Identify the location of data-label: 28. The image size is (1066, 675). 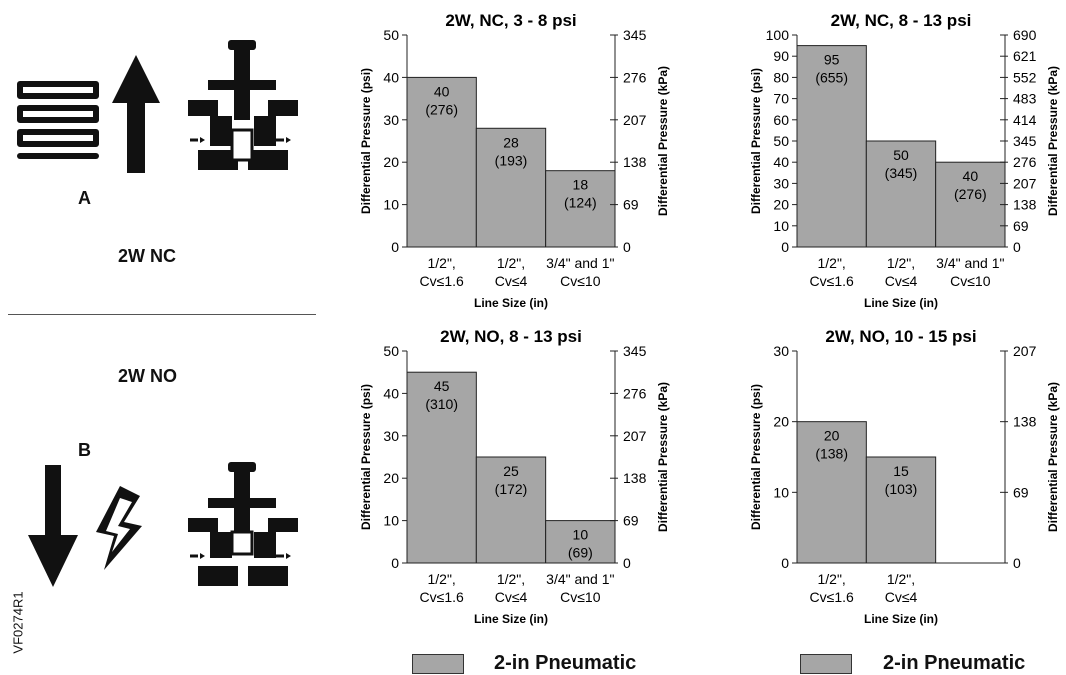
(511, 142).